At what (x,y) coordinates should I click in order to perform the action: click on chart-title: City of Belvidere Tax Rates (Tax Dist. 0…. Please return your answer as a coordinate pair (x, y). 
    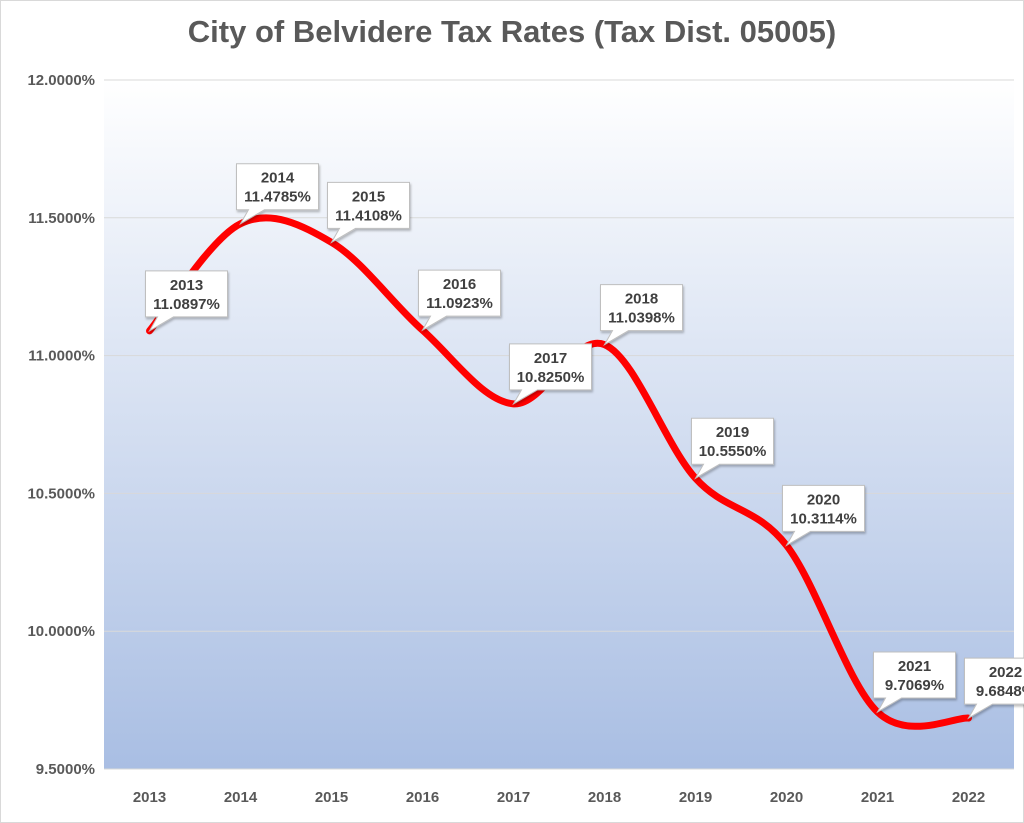
    Looking at the image, I should click on (512, 31).